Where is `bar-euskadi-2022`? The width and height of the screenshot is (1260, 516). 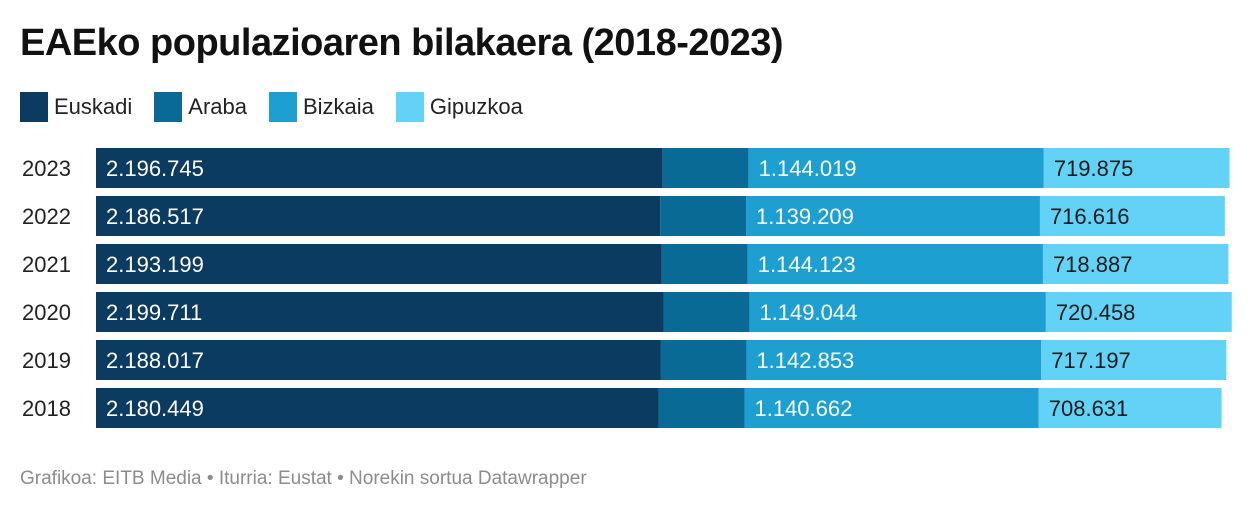
bar-euskadi-2022 is located at coordinates (378, 216).